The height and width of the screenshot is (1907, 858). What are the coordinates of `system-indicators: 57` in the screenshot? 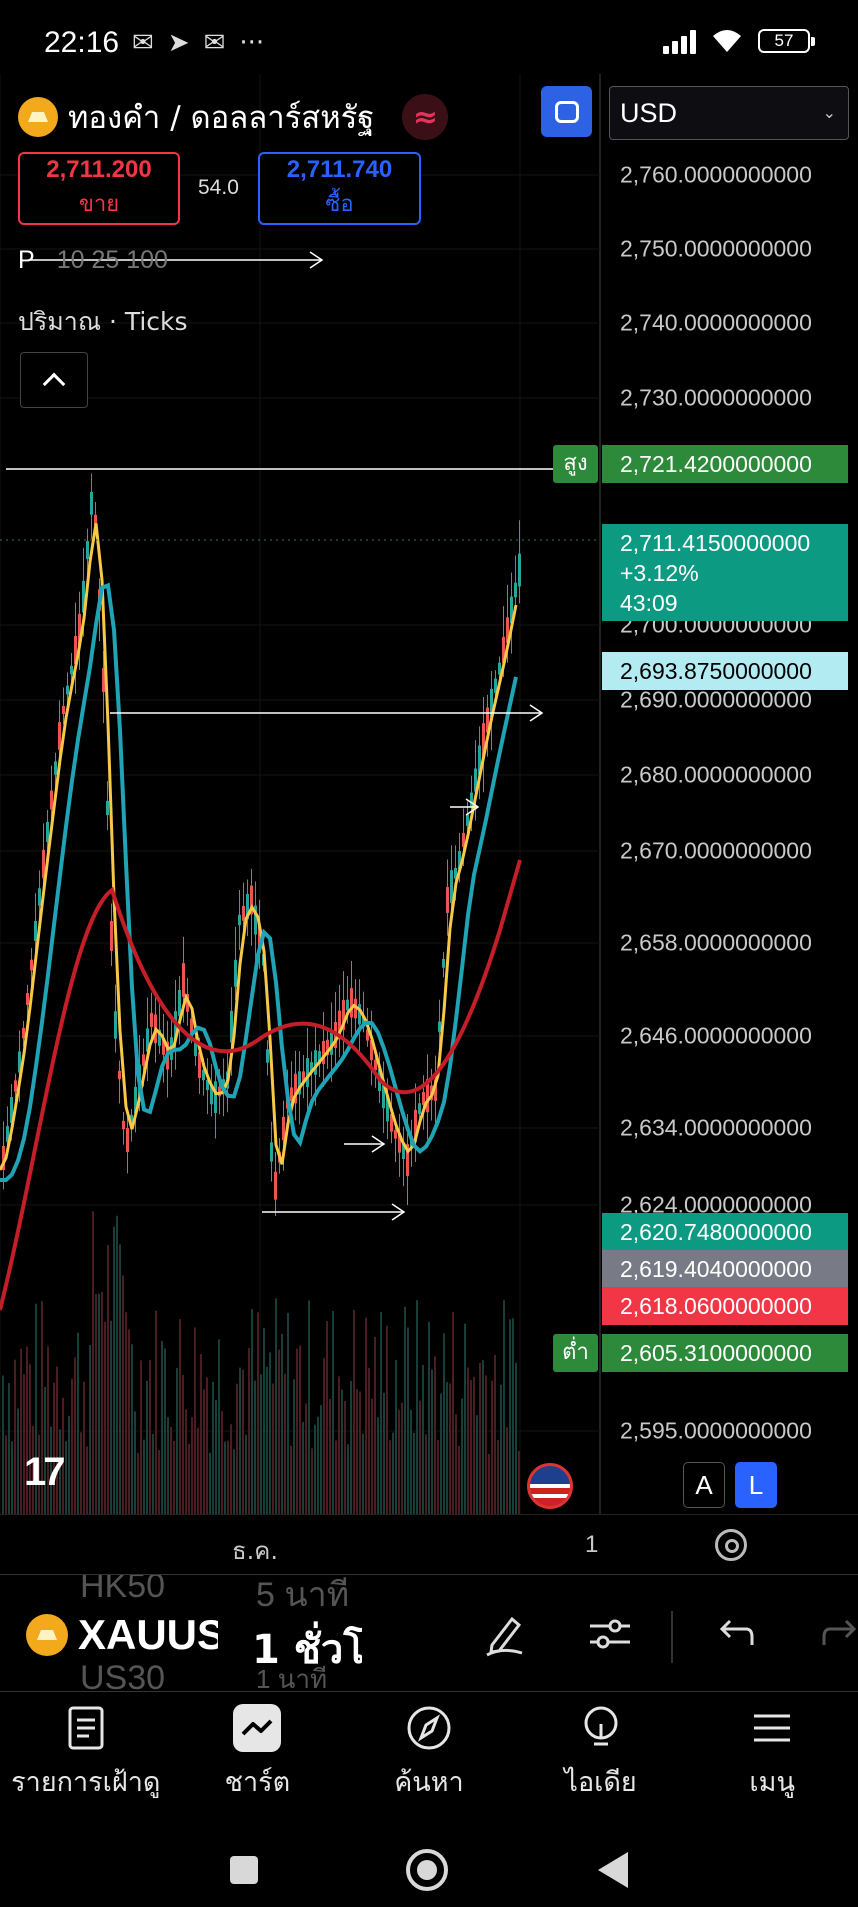 It's located at (739, 41).